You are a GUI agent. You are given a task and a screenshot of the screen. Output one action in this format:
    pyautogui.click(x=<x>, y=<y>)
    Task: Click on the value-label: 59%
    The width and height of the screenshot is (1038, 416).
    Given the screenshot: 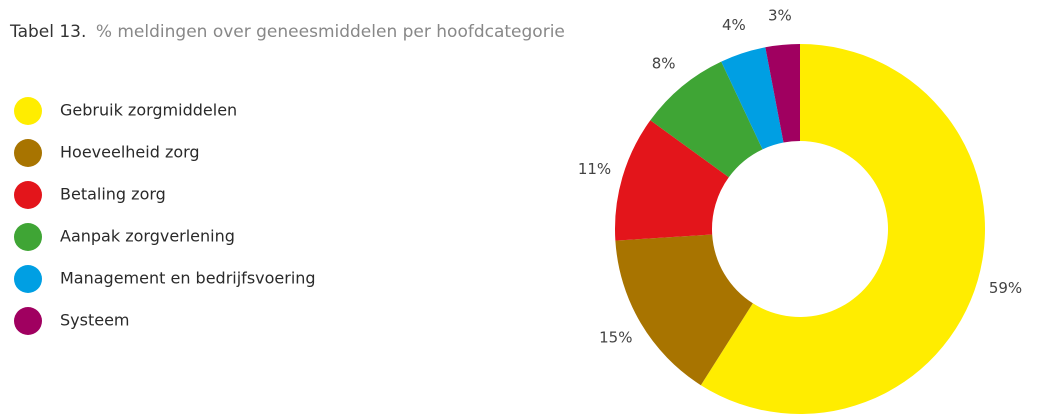 What is the action you would take?
    pyautogui.click(x=1005, y=288)
    